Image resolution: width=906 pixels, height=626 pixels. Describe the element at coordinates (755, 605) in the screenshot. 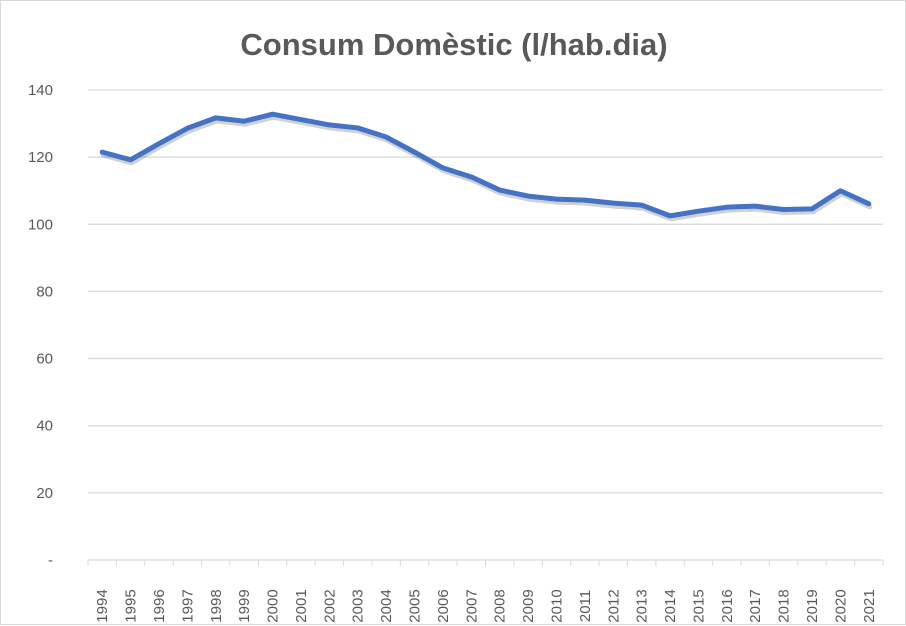

I see `x-tick-label: 2017` at that location.